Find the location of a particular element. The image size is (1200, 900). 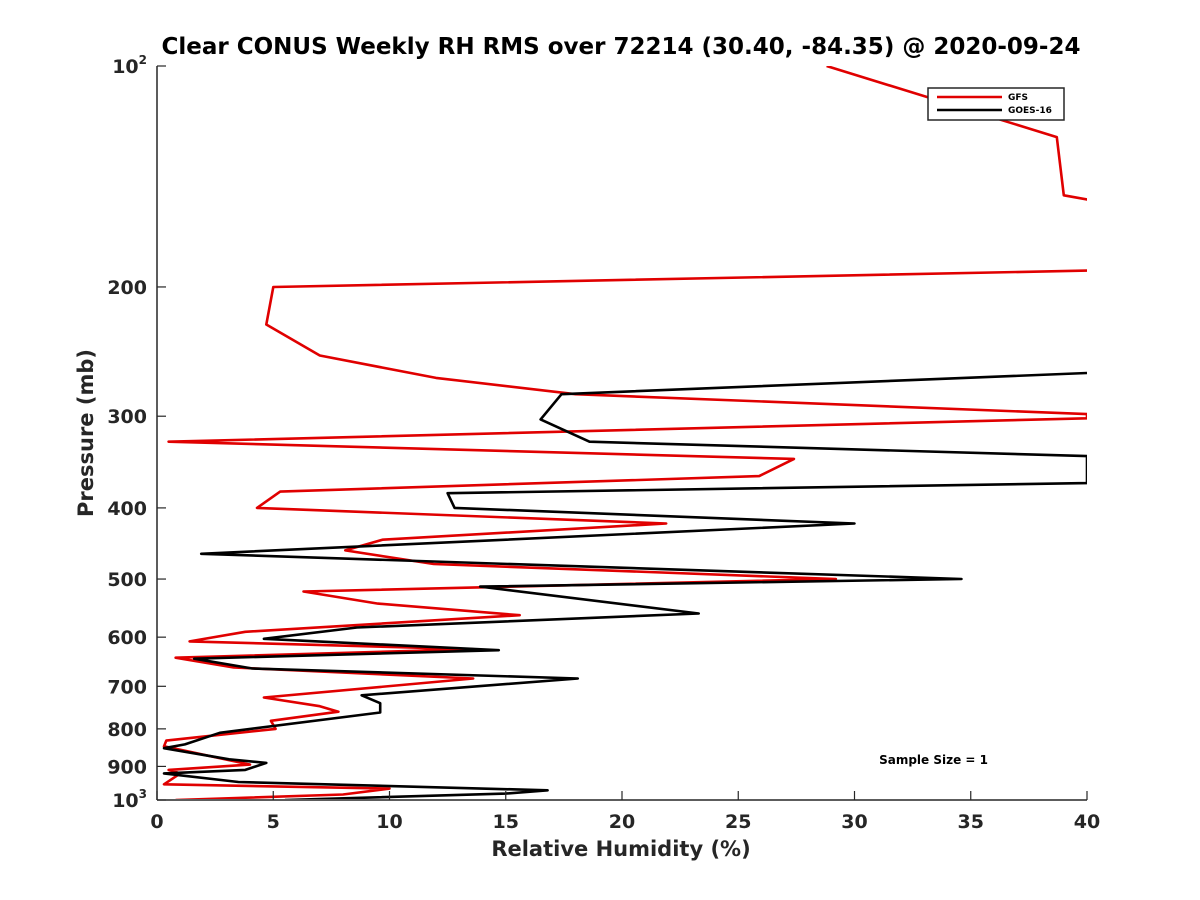

y-tick-label: 10² is located at coordinates (129, 65).